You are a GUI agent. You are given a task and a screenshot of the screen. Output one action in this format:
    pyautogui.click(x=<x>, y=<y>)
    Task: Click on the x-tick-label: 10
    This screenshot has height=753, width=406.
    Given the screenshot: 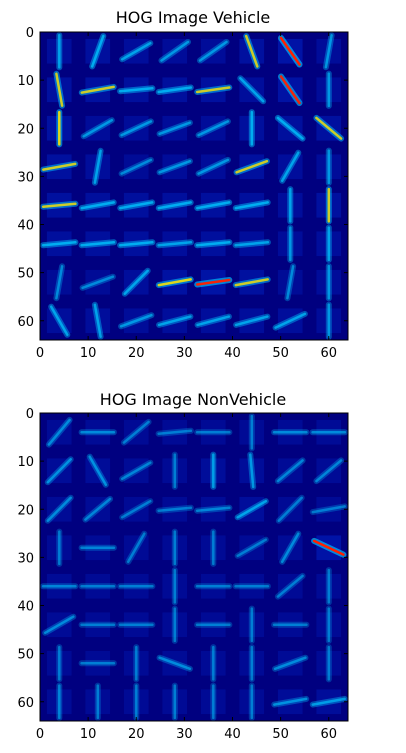 What is the action you would take?
    pyautogui.click(x=88, y=734)
    